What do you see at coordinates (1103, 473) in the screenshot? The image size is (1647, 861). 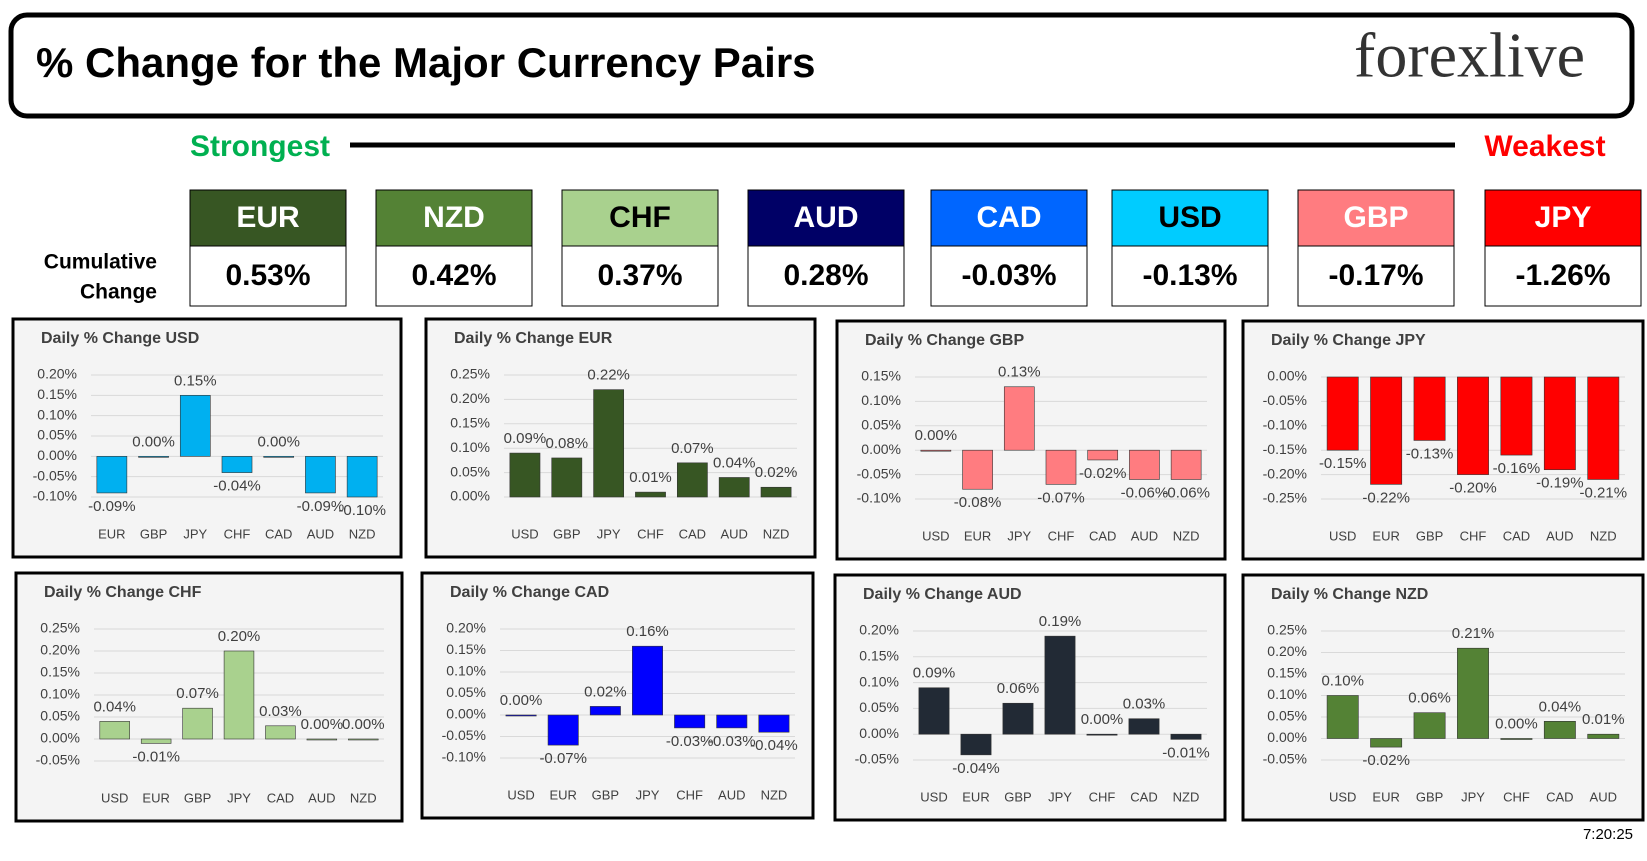 I see `value-label: -0.02%` at bounding box center [1103, 473].